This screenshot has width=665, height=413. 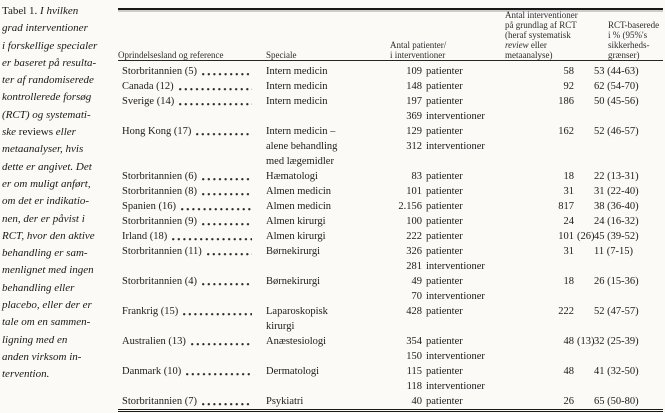 What do you see at coordinates (194, 131) in the screenshot?
I see `country-line: Hong Kong (17)` at bounding box center [194, 131].